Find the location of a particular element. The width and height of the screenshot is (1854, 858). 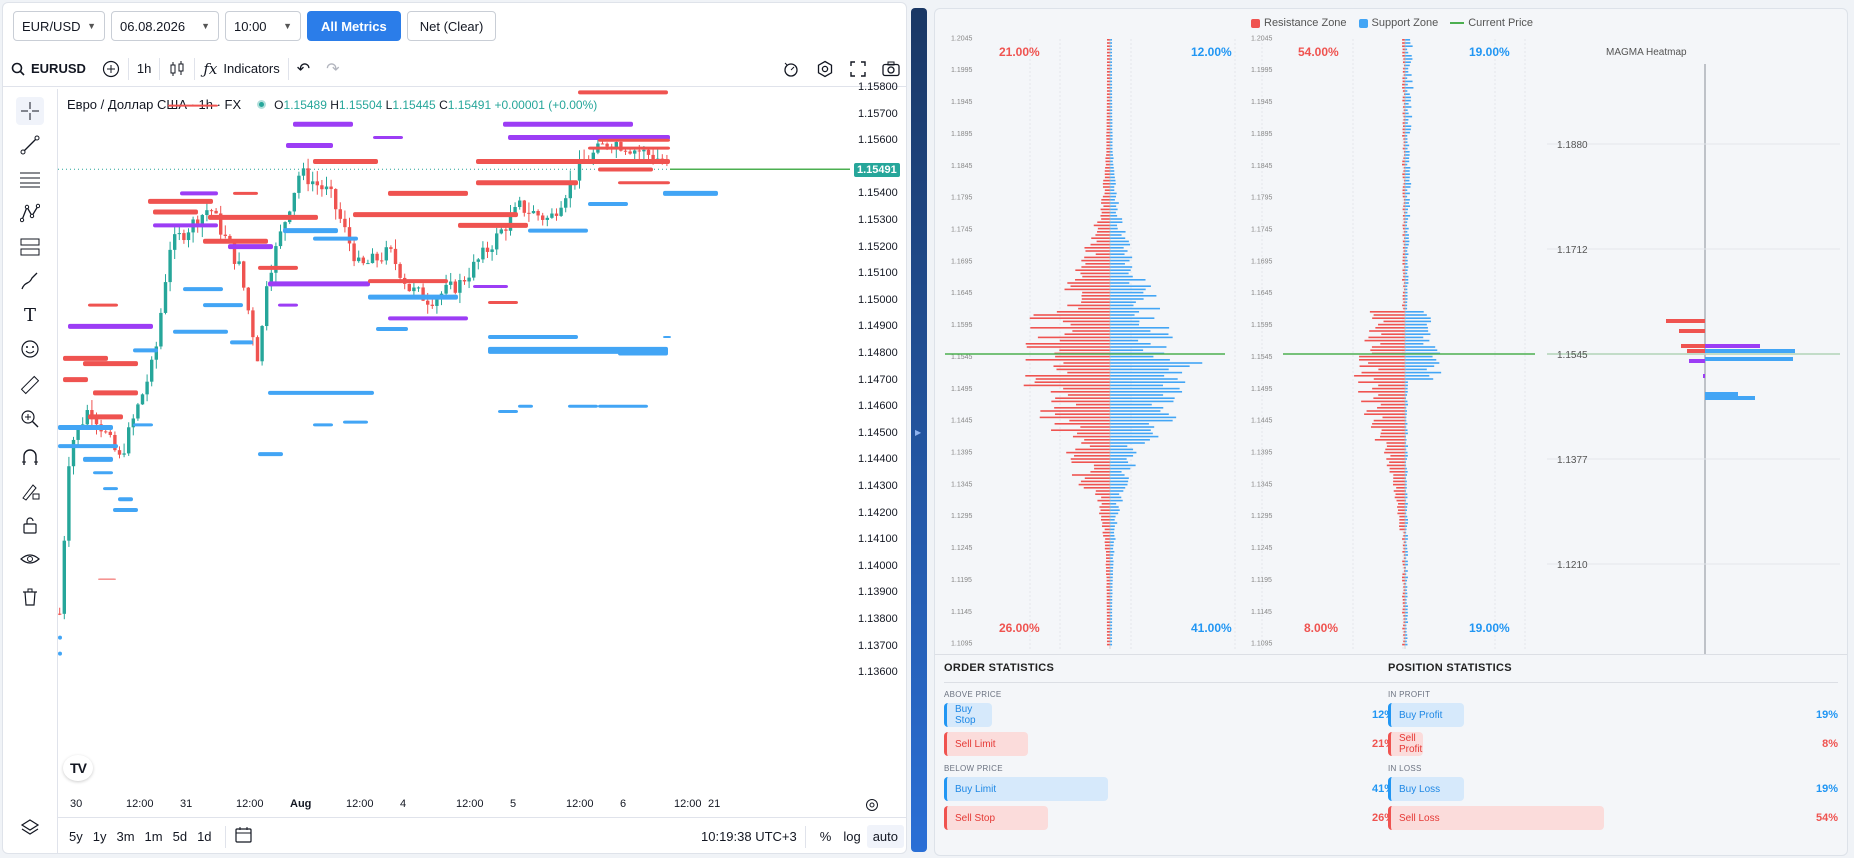

forecast-tool is located at coordinates (30, 247).